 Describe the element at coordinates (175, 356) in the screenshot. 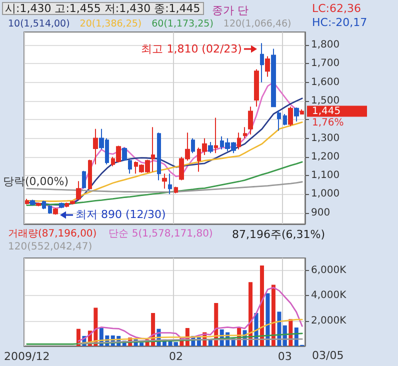

I see `x-tick-label: 02` at that location.